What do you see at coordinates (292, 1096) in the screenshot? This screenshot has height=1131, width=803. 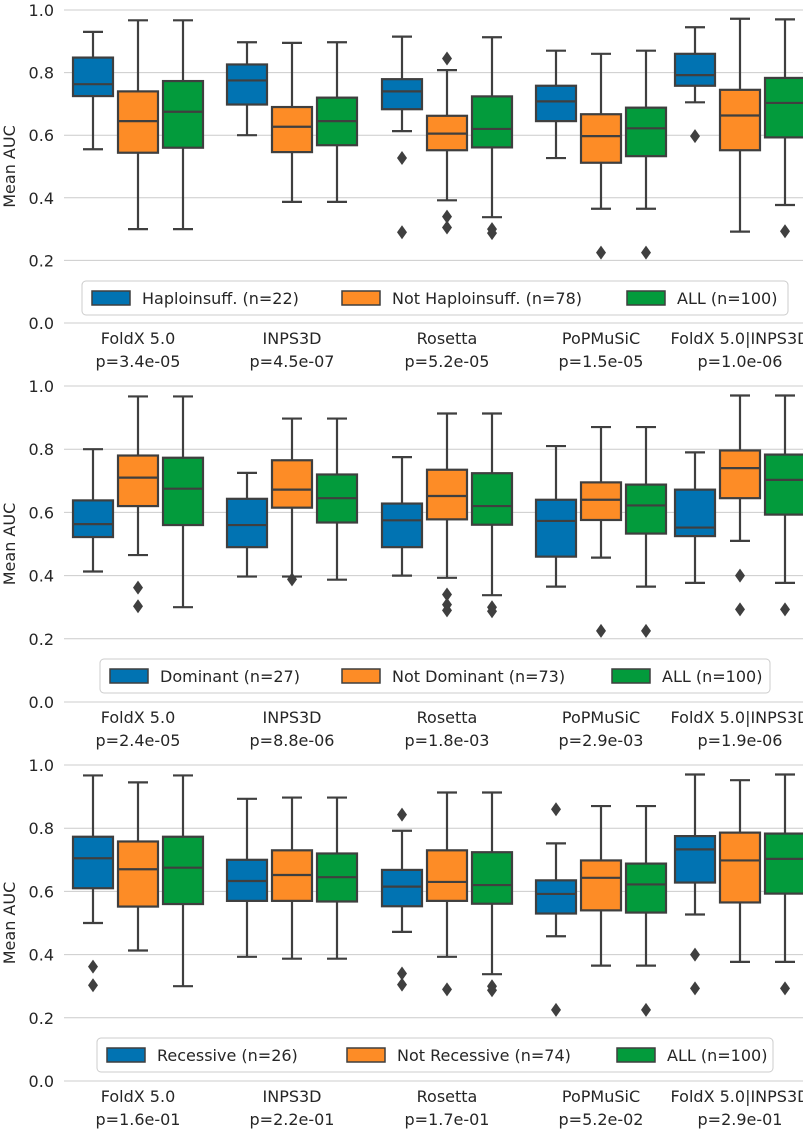 I see `x-tick-label: INPS3D` at bounding box center [292, 1096].